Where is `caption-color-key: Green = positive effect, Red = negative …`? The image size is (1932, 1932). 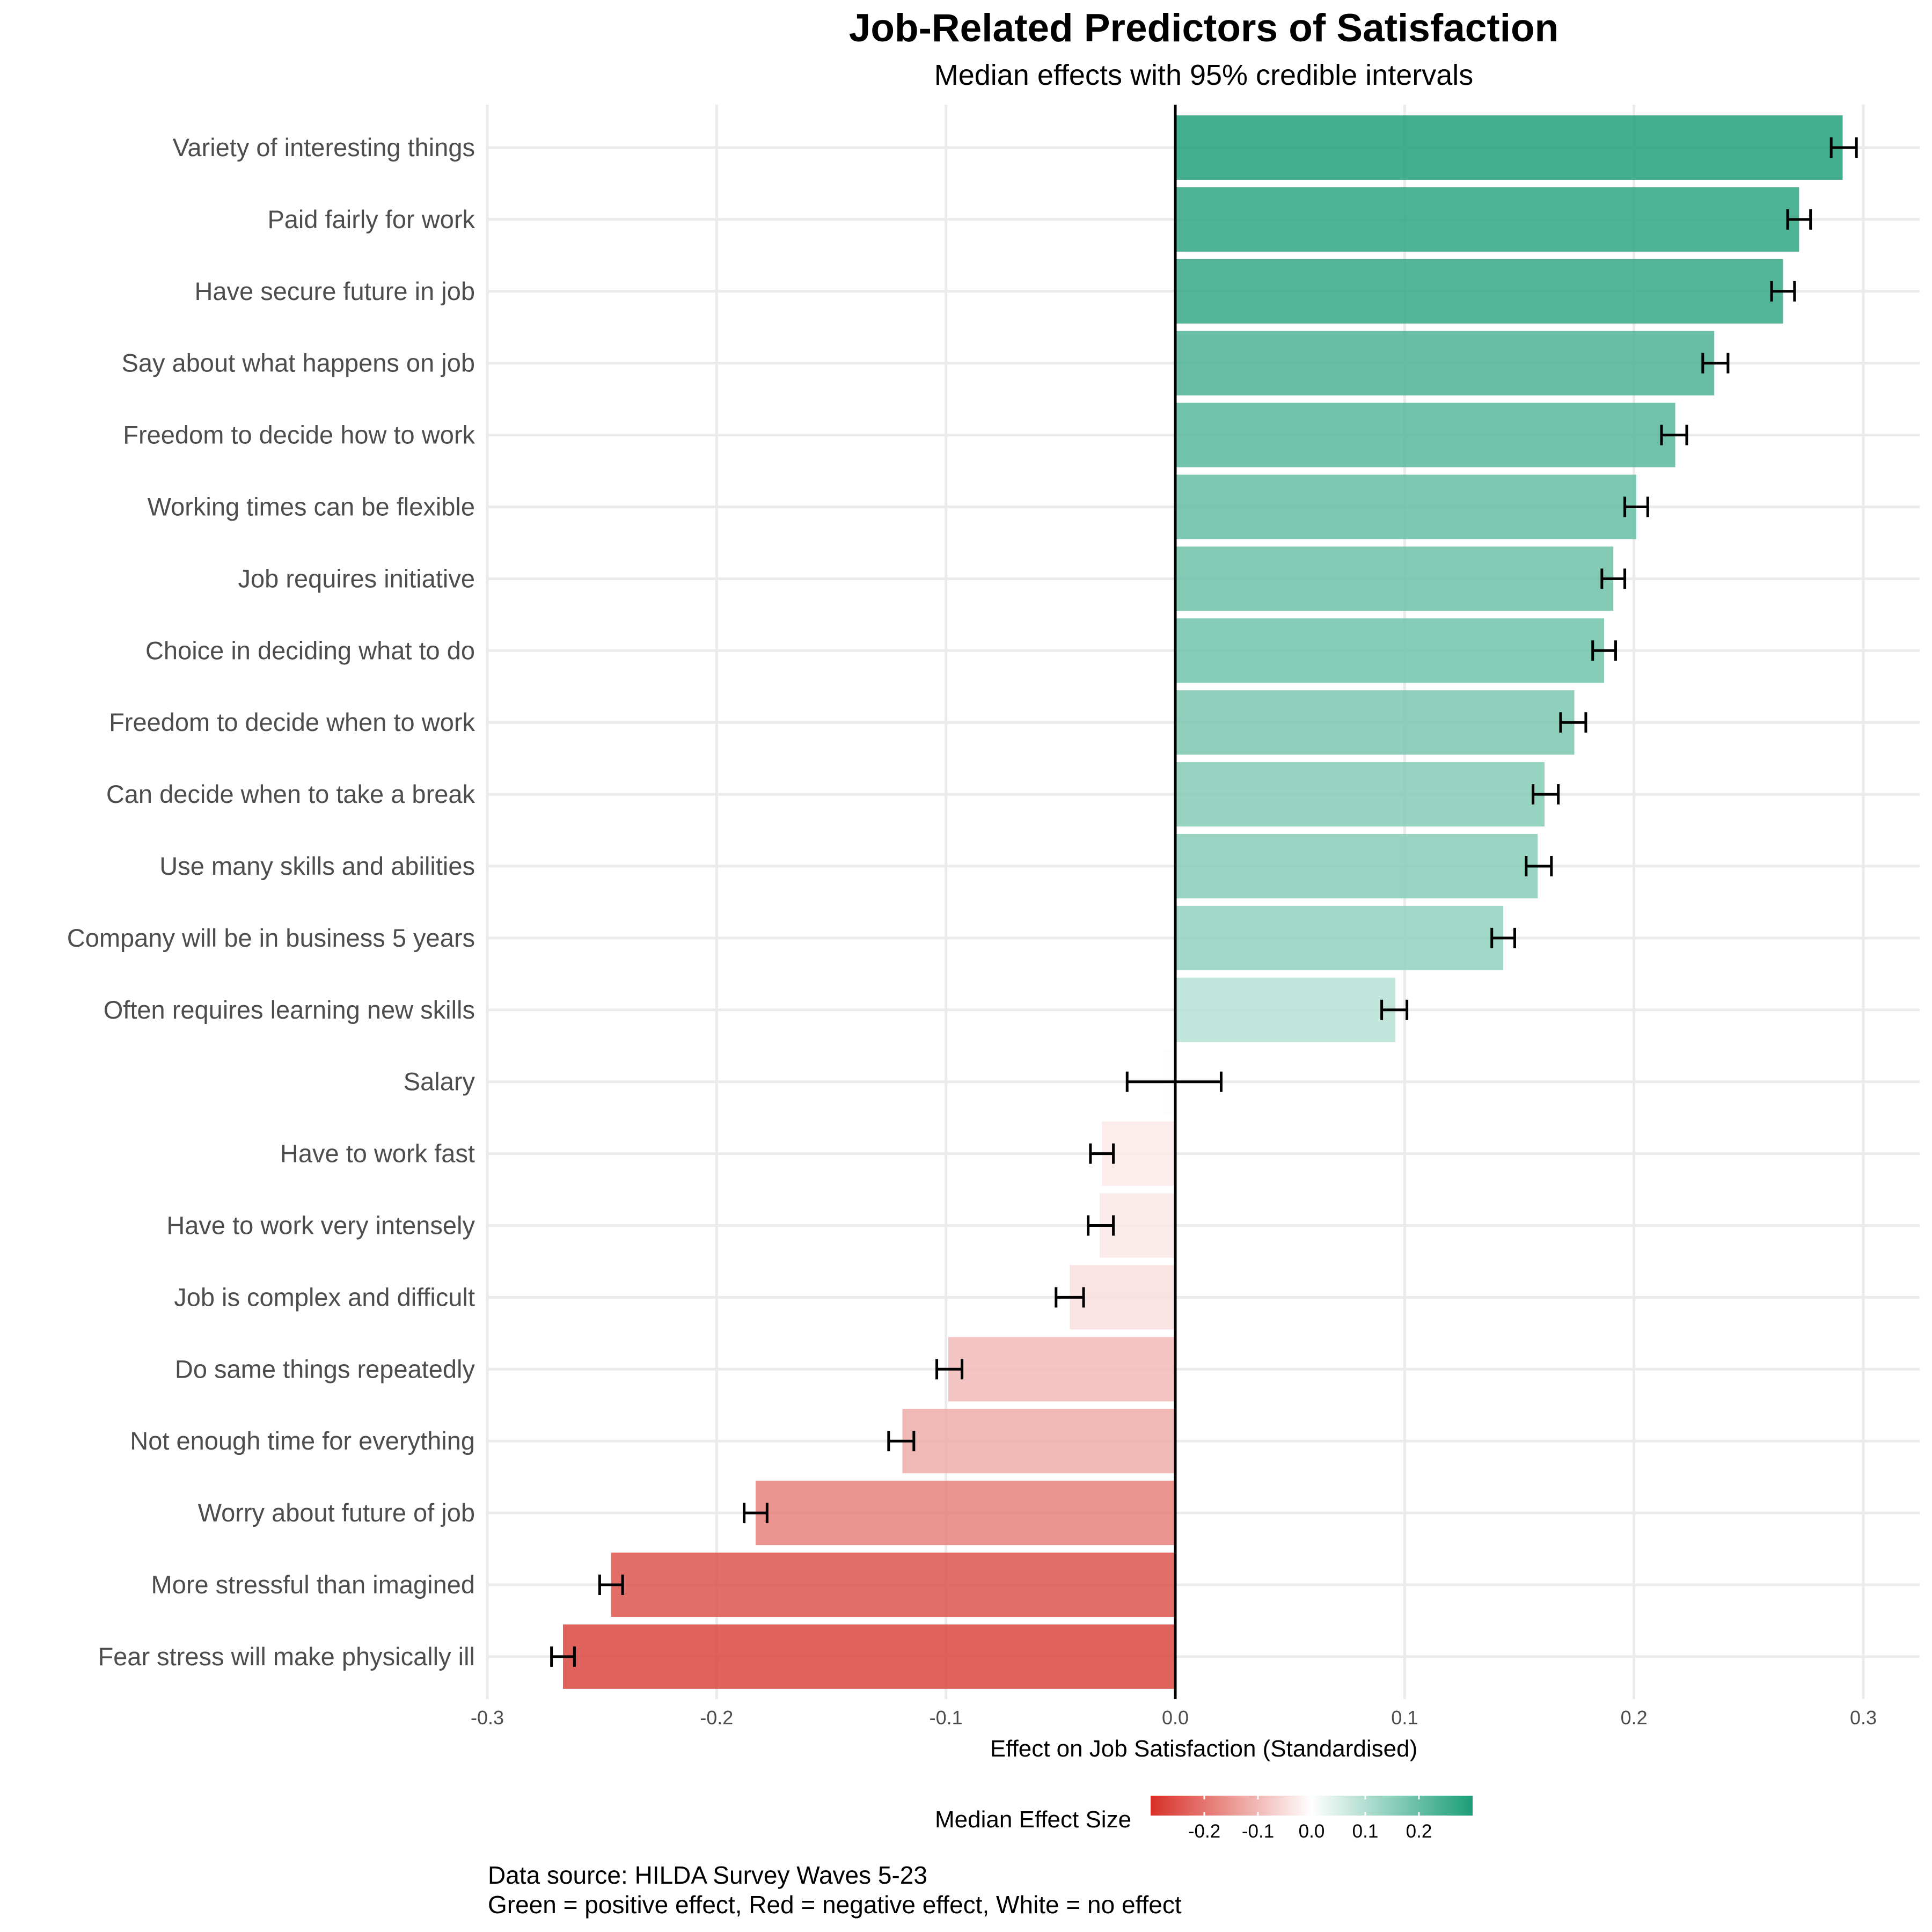 caption-color-key: Green = positive effect, Red = negative … is located at coordinates (835, 1905).